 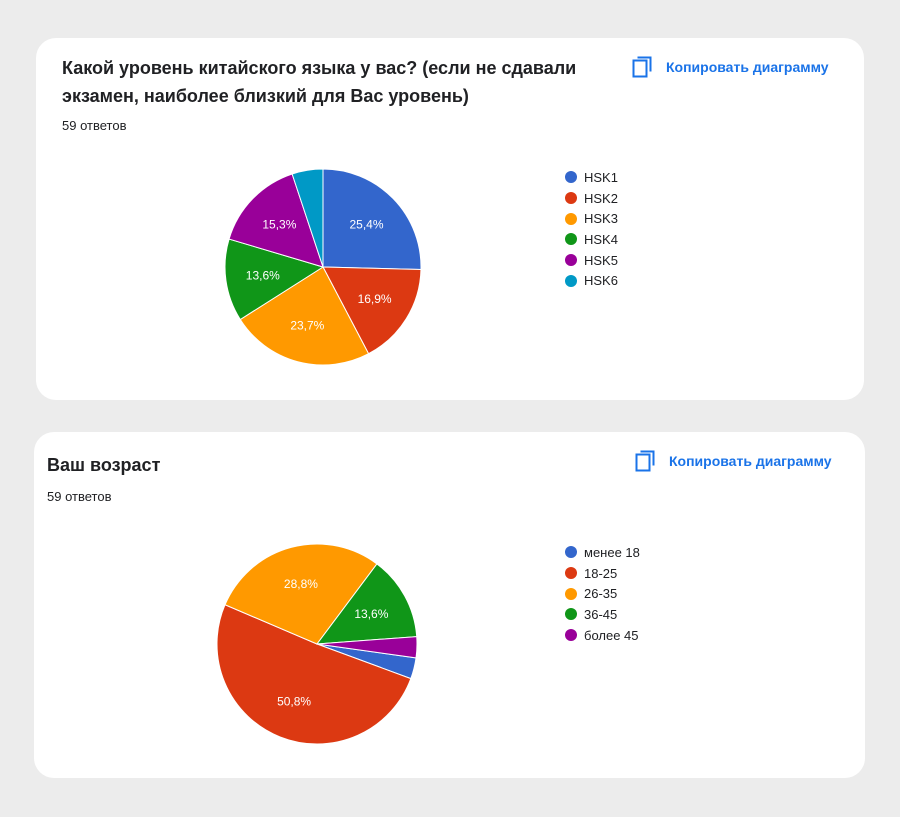 I want to click on legend-label: более 45, so click(x=611, y=635).